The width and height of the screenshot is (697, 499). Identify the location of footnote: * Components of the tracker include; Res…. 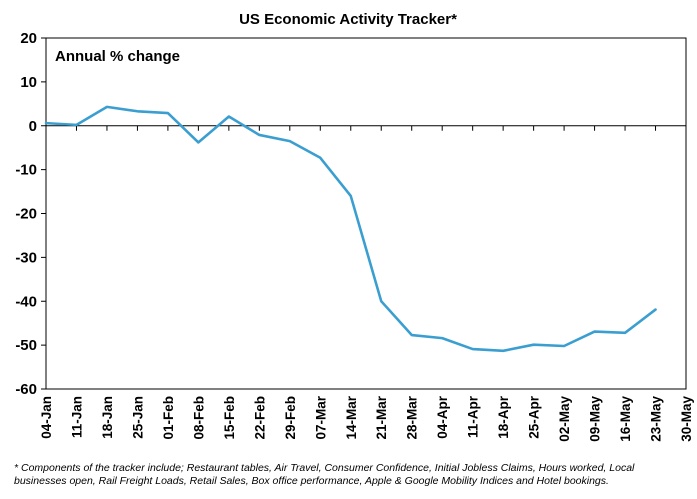
(324, 474).